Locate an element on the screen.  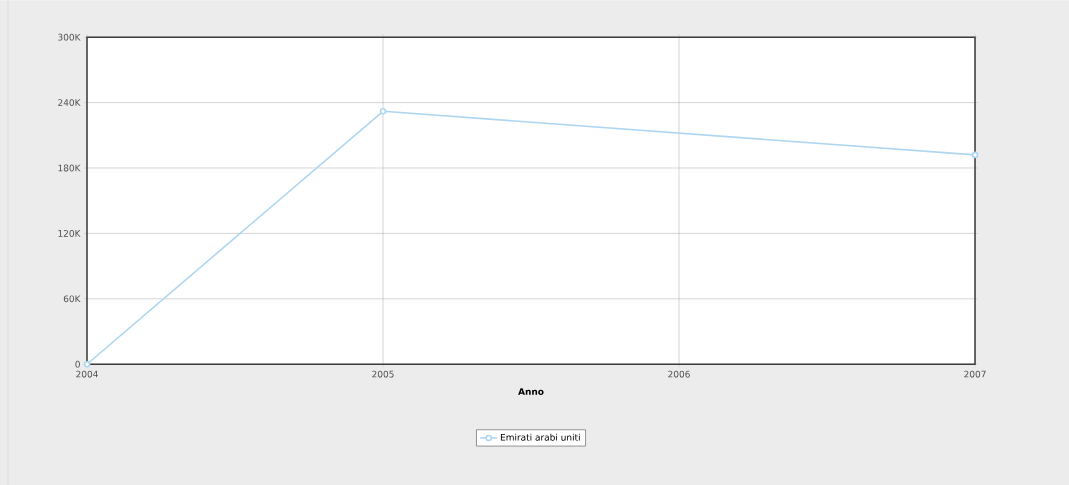
x-tick-label: 2006 is located at coordinates (679, 374).